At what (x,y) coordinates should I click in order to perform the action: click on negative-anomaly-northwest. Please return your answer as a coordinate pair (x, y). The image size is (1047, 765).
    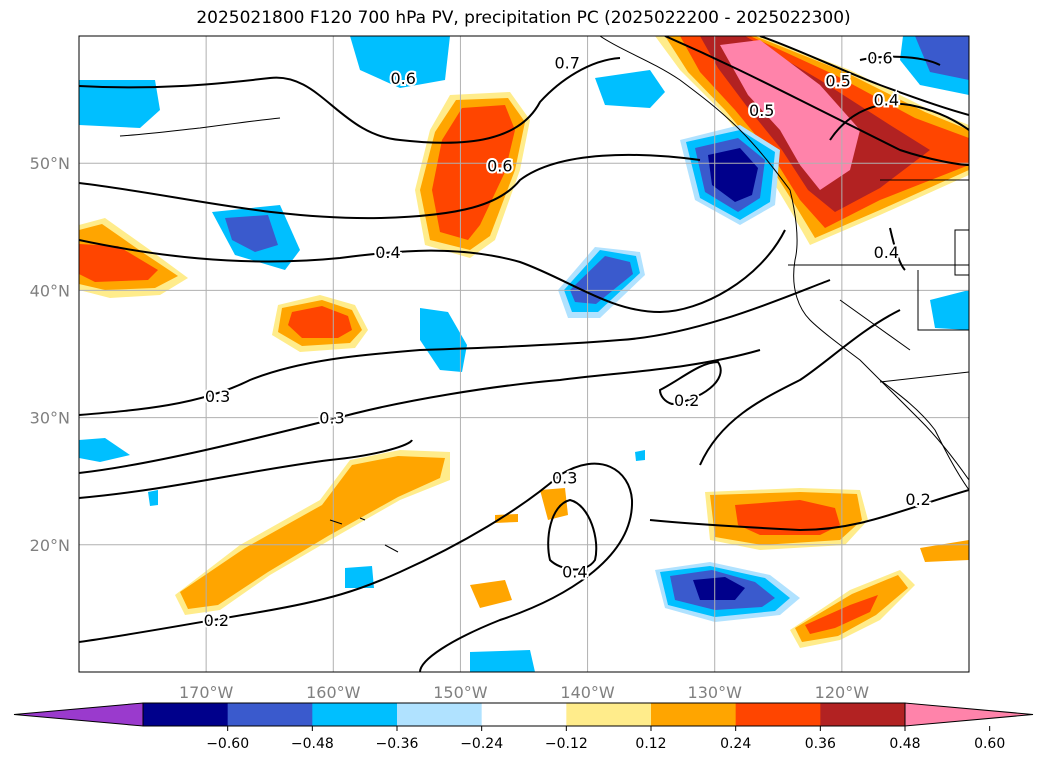
    Looking at the image, I should click on (119, 104).